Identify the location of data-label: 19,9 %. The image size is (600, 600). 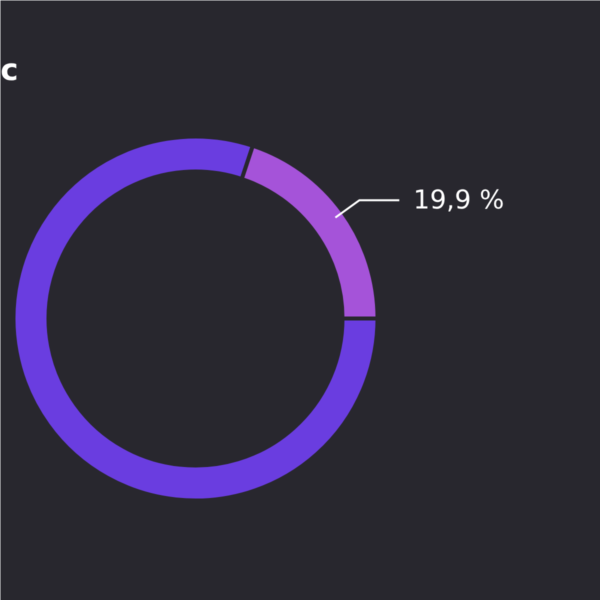
(458, 200).